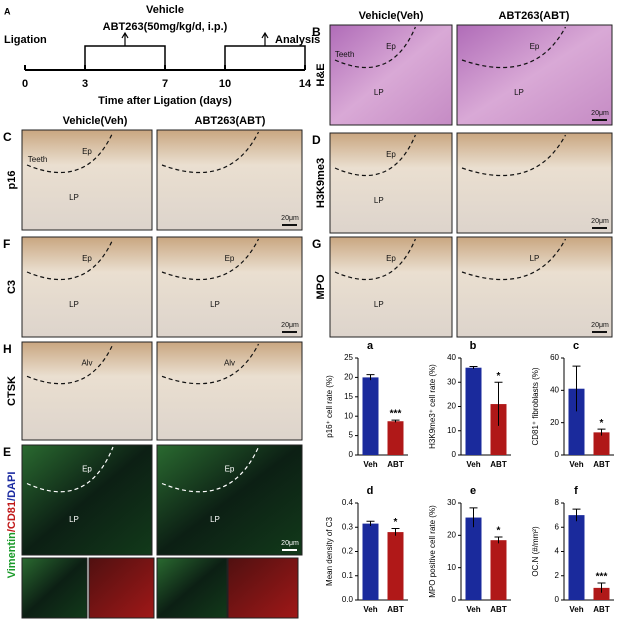 The height and width of the screenshot is (621, 617). What do you see at coordinates (576, 346) in the screenshot?
I see `chart-label: c` at bounding box center [576, 346].